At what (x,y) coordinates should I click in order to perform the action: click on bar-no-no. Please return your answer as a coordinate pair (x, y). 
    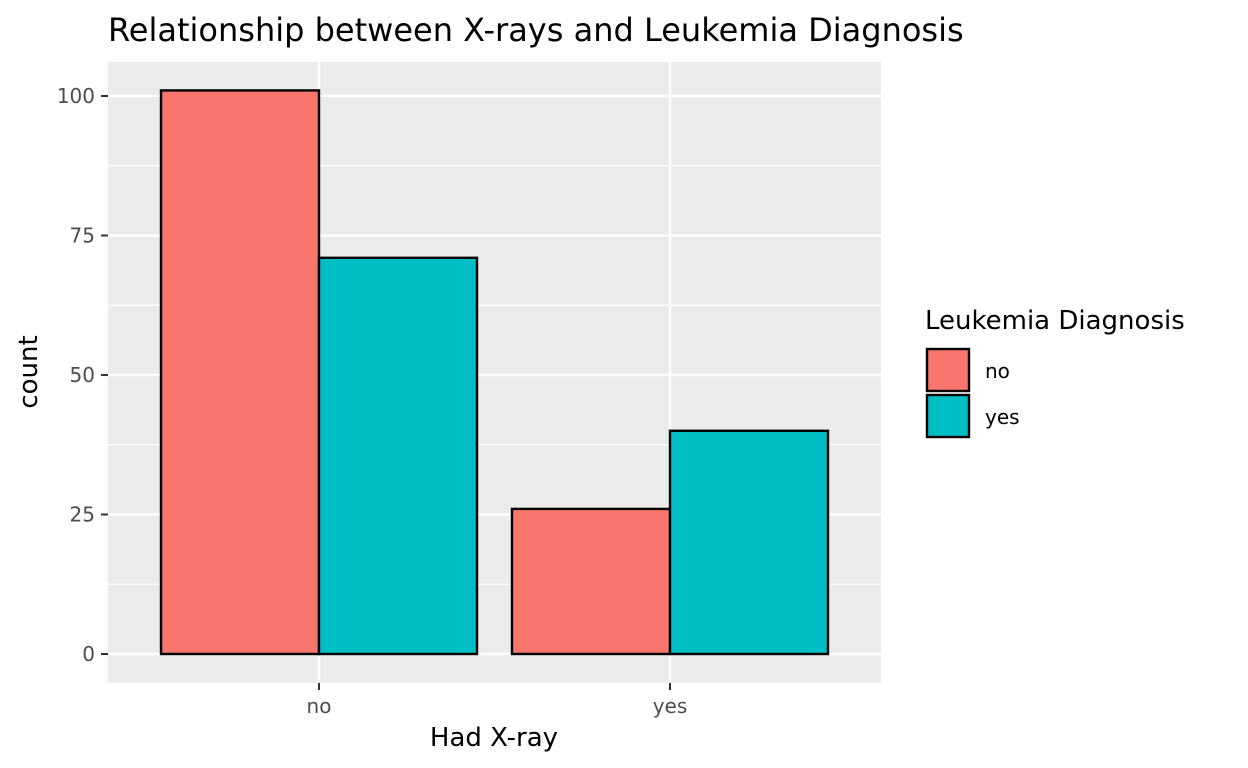
    Looking at the image, I should click on (240, 372).